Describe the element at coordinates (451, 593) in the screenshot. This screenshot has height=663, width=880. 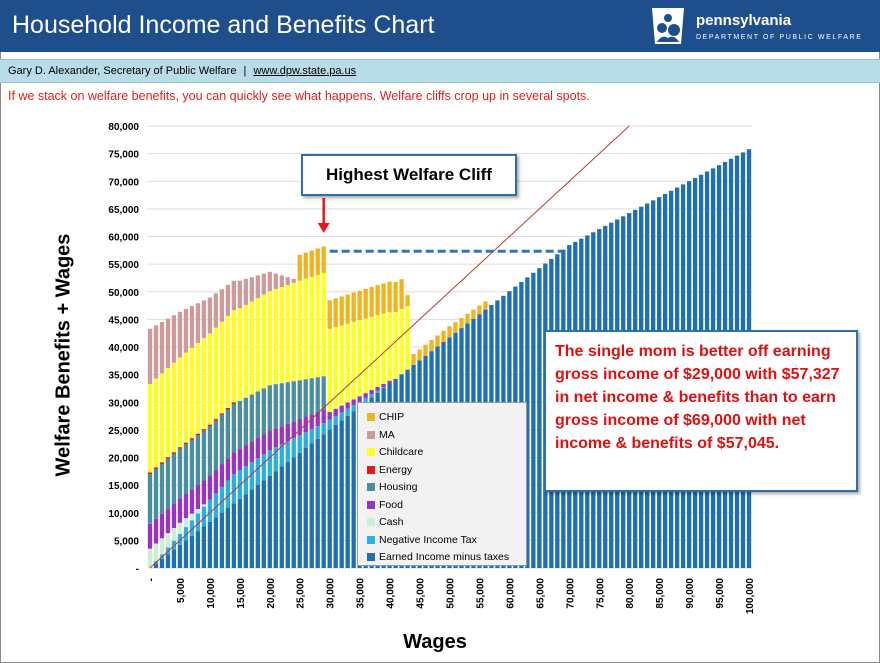
I see `x-tick-label: 50,000` at that location.